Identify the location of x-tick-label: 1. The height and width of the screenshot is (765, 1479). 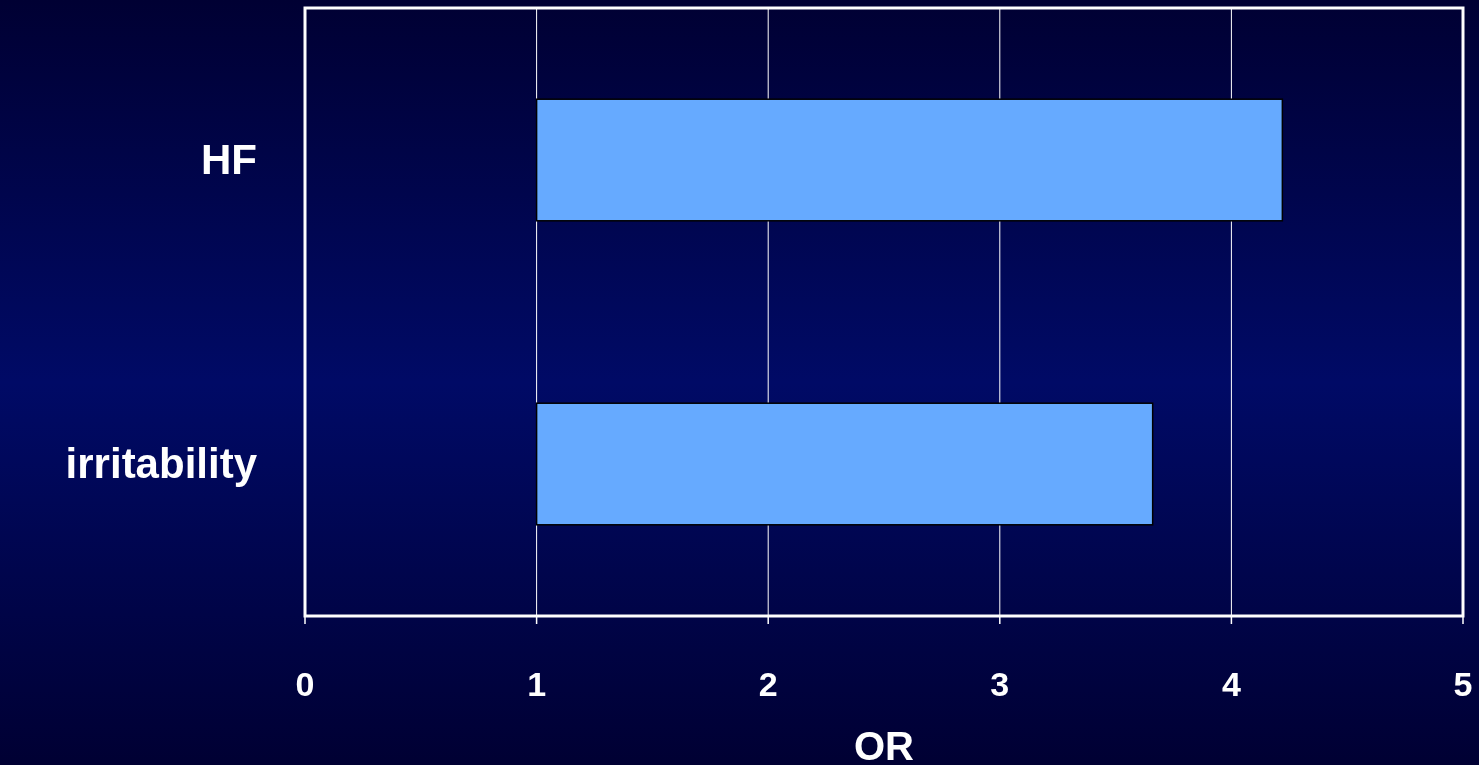
(537, 684).